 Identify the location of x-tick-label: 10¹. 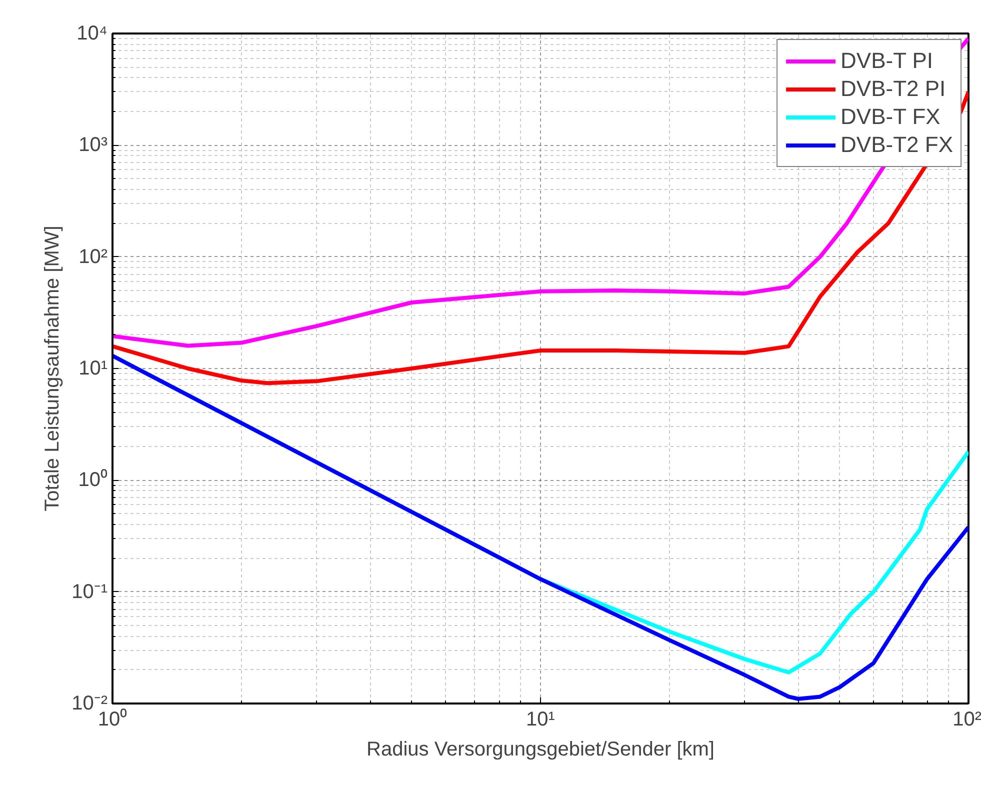
(541, 719).